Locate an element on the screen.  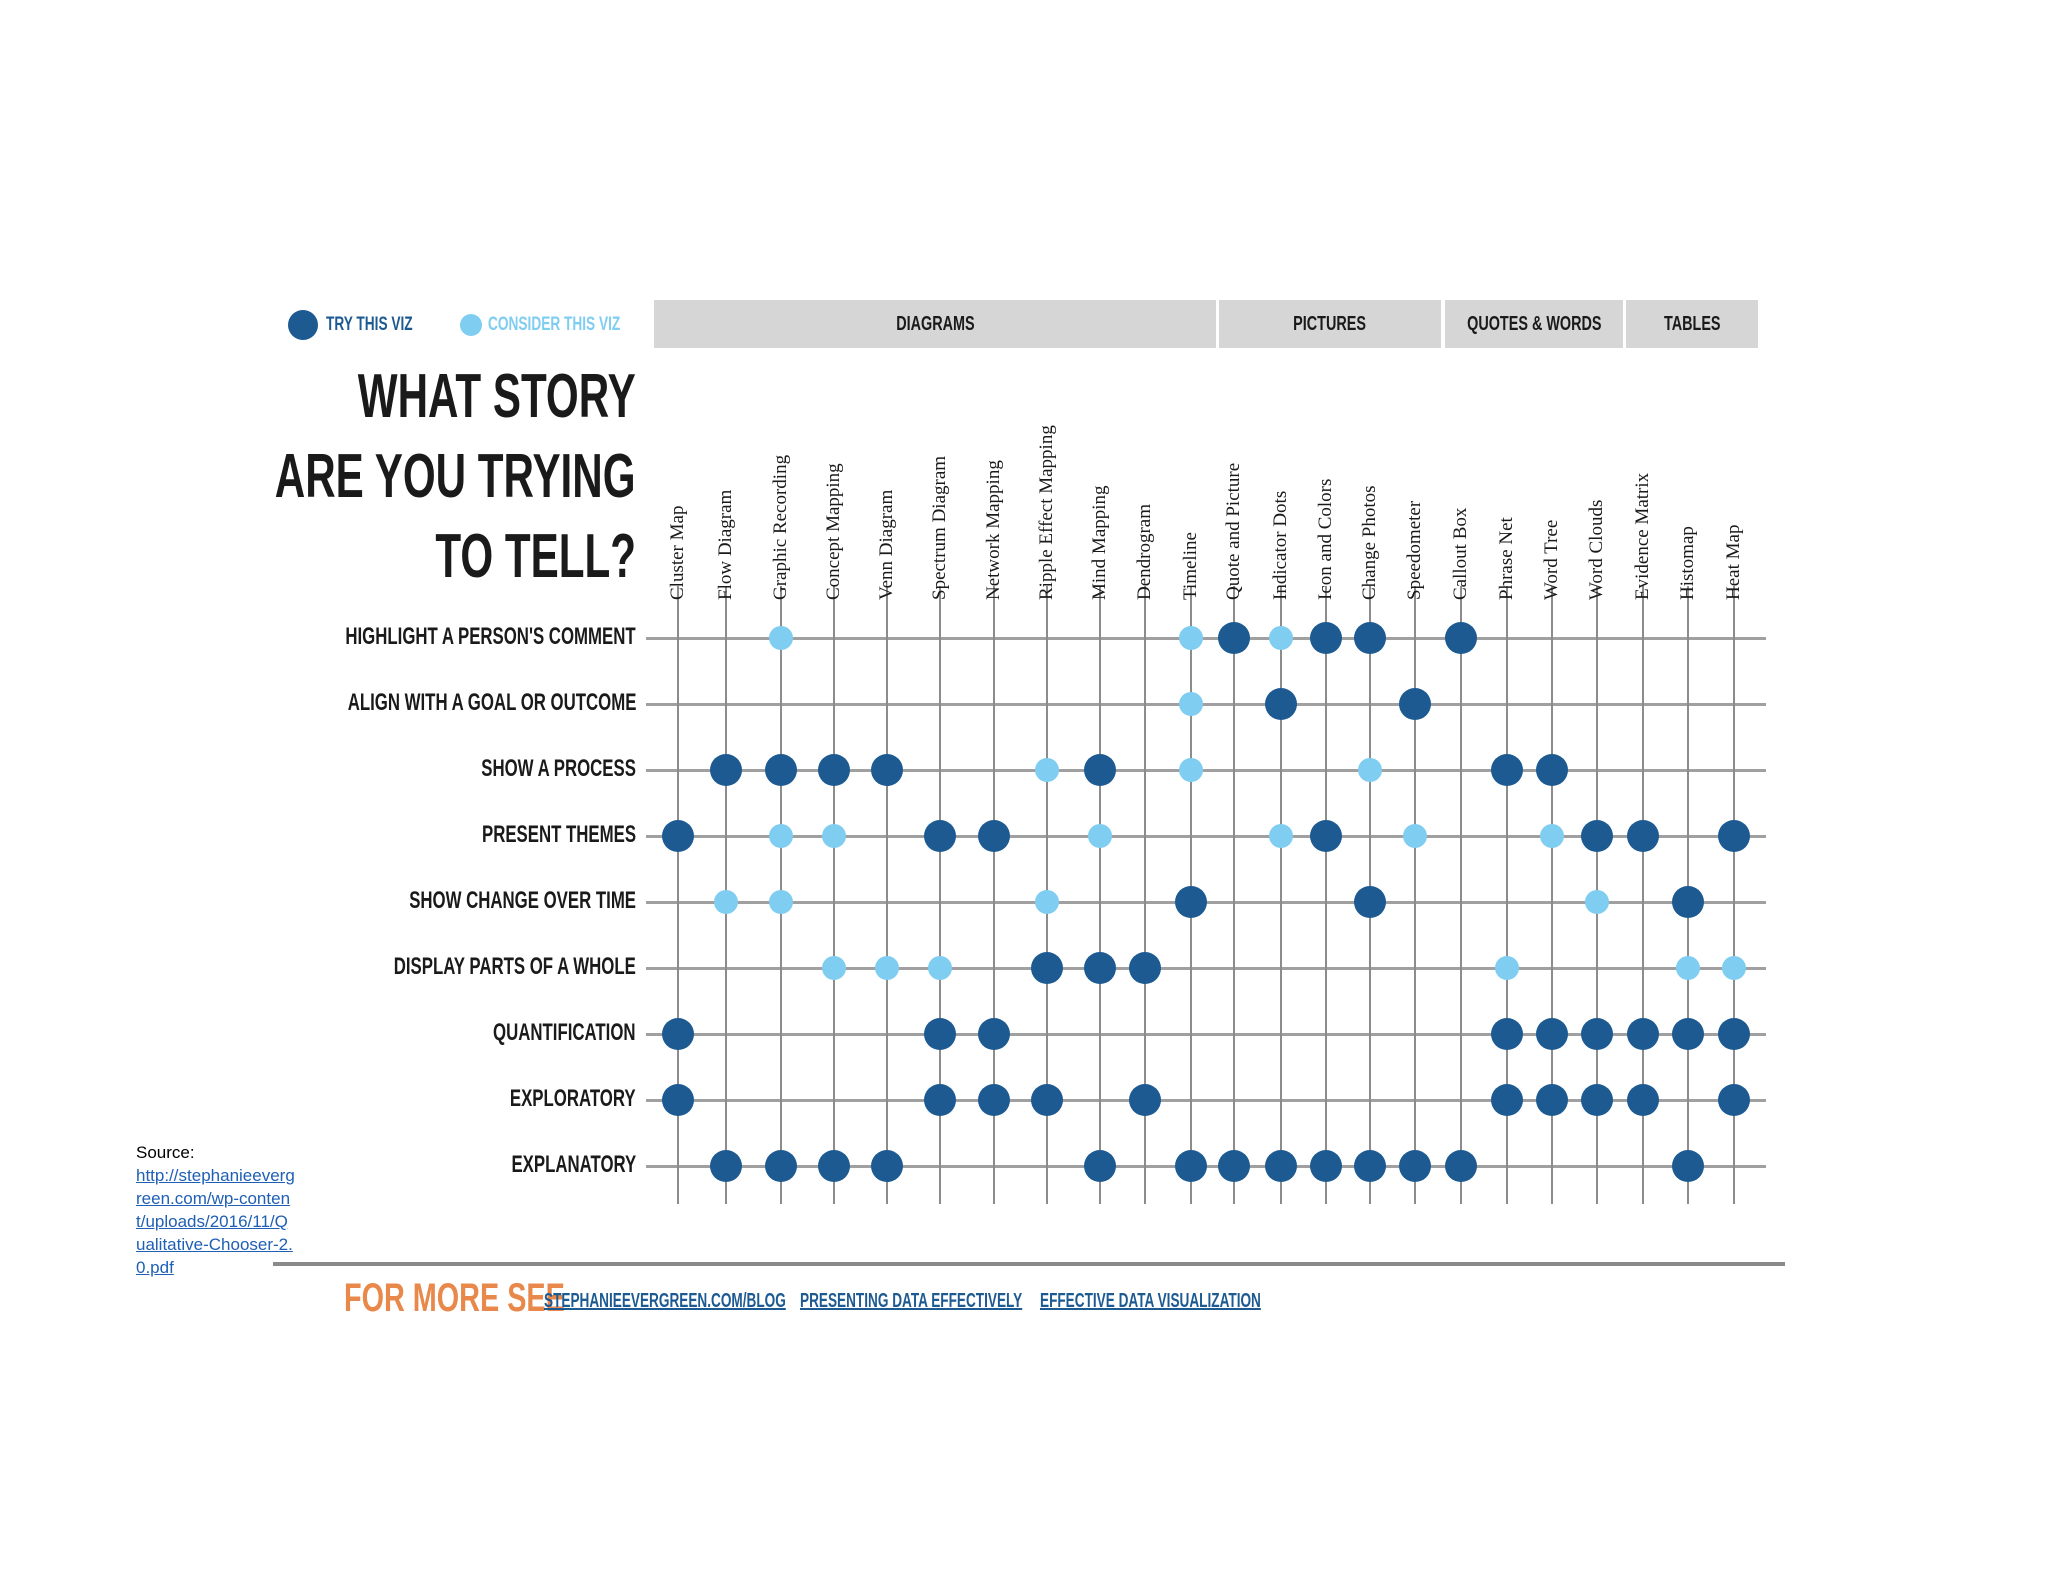
row-label-exploratory: EXPLORATORY is located at coordinates (573, 1098).